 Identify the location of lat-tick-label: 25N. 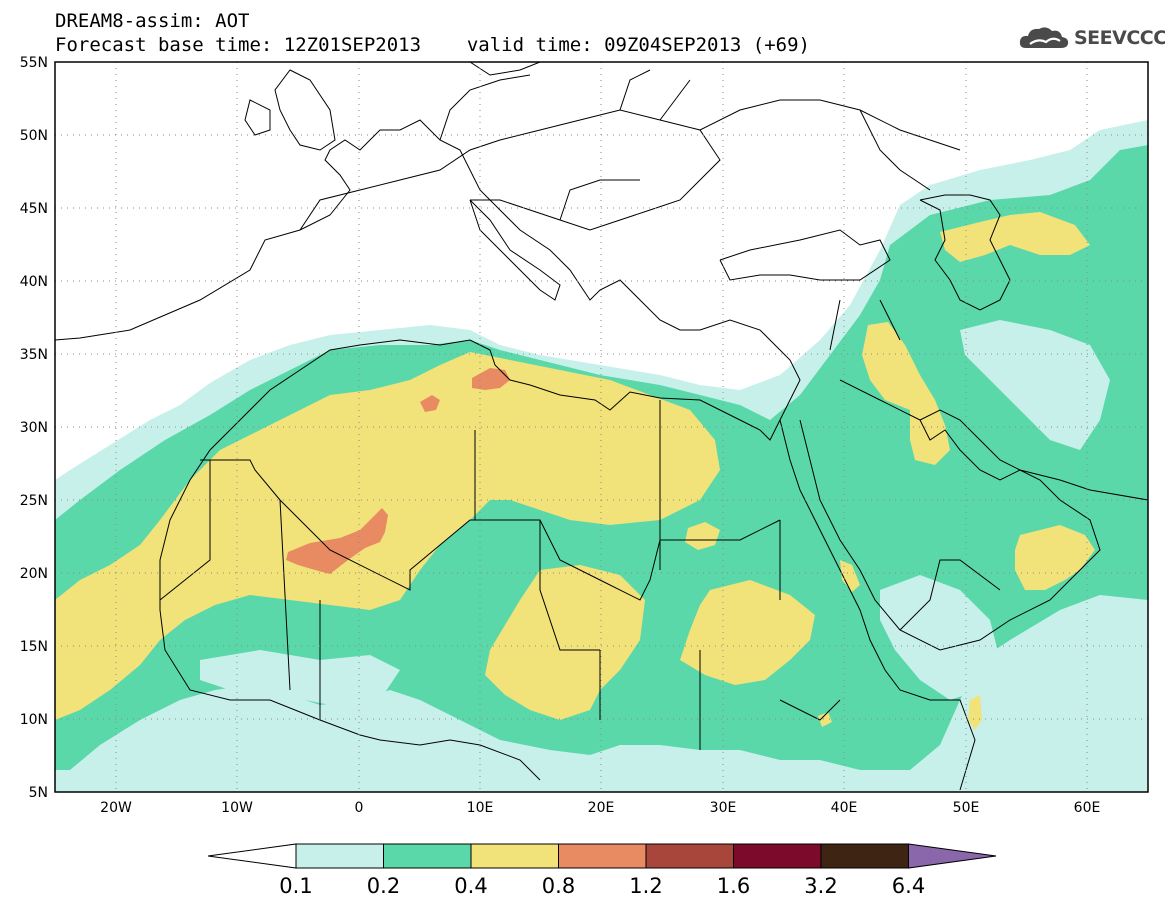
(34, 501).